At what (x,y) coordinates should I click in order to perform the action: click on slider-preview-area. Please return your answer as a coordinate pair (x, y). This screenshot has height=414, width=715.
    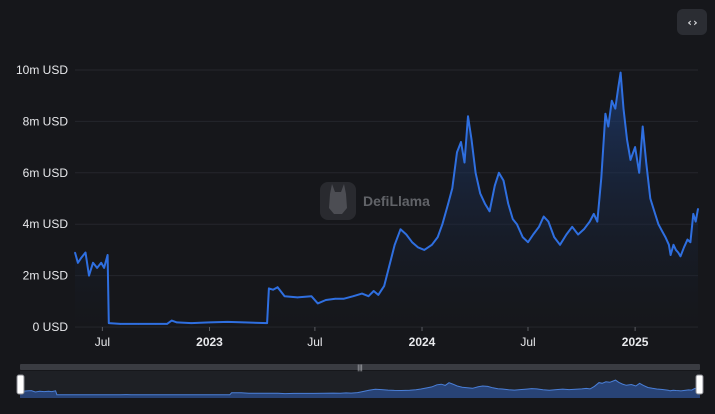
    Looking at the image, I should click on (360, 389).